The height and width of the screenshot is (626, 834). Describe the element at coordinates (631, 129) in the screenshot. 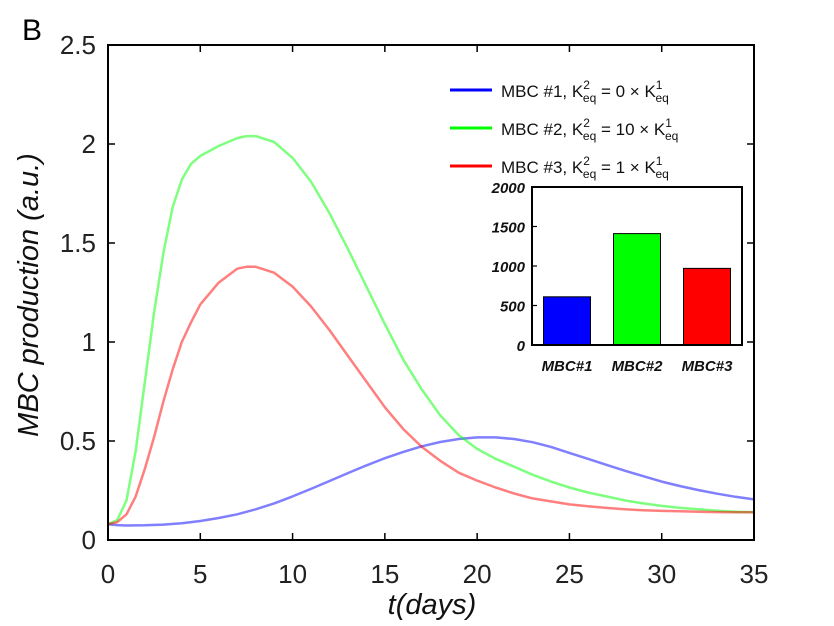

I see `legend-text-part: = 10 × K` at that location.